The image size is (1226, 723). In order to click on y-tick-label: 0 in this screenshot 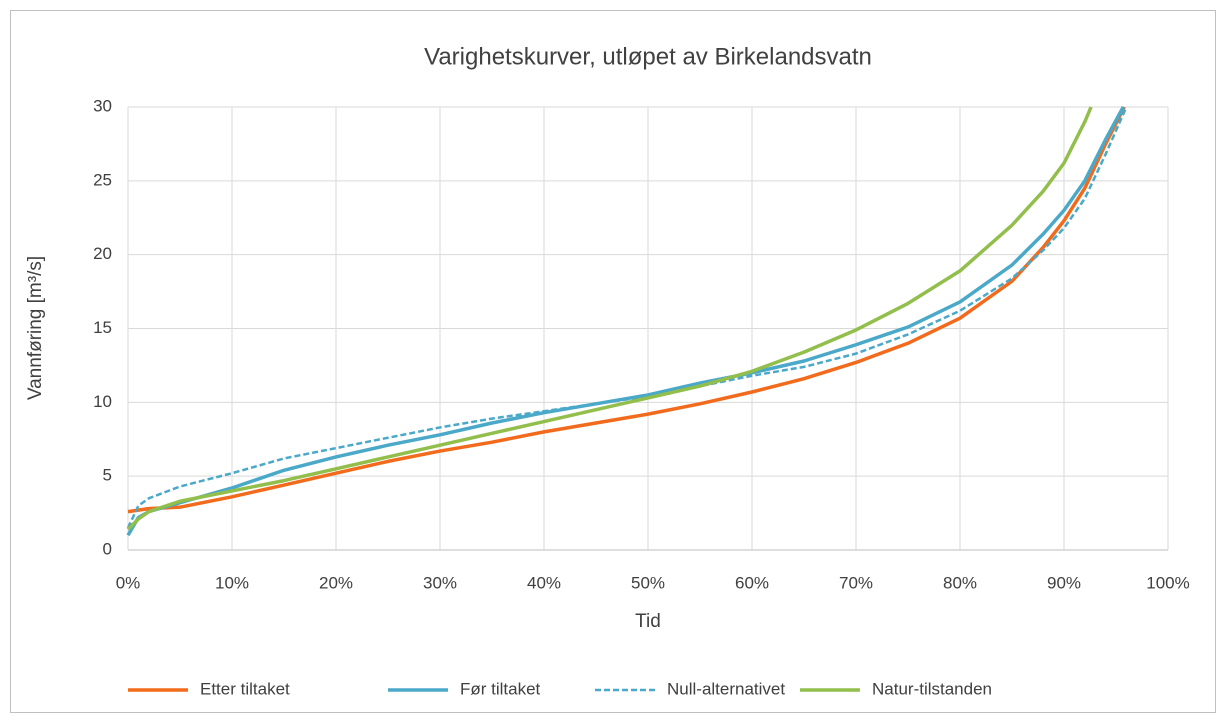, I will do `click(107, 548)`.